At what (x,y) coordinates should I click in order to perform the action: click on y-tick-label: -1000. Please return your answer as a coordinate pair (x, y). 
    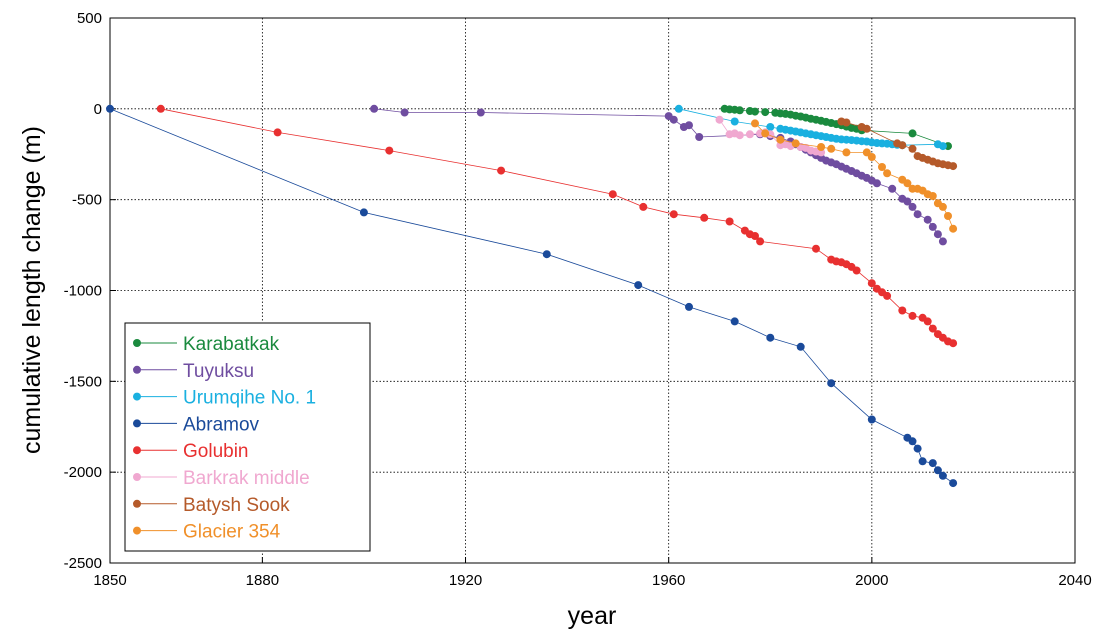
    Looking at the image, I should click on (83, 291).